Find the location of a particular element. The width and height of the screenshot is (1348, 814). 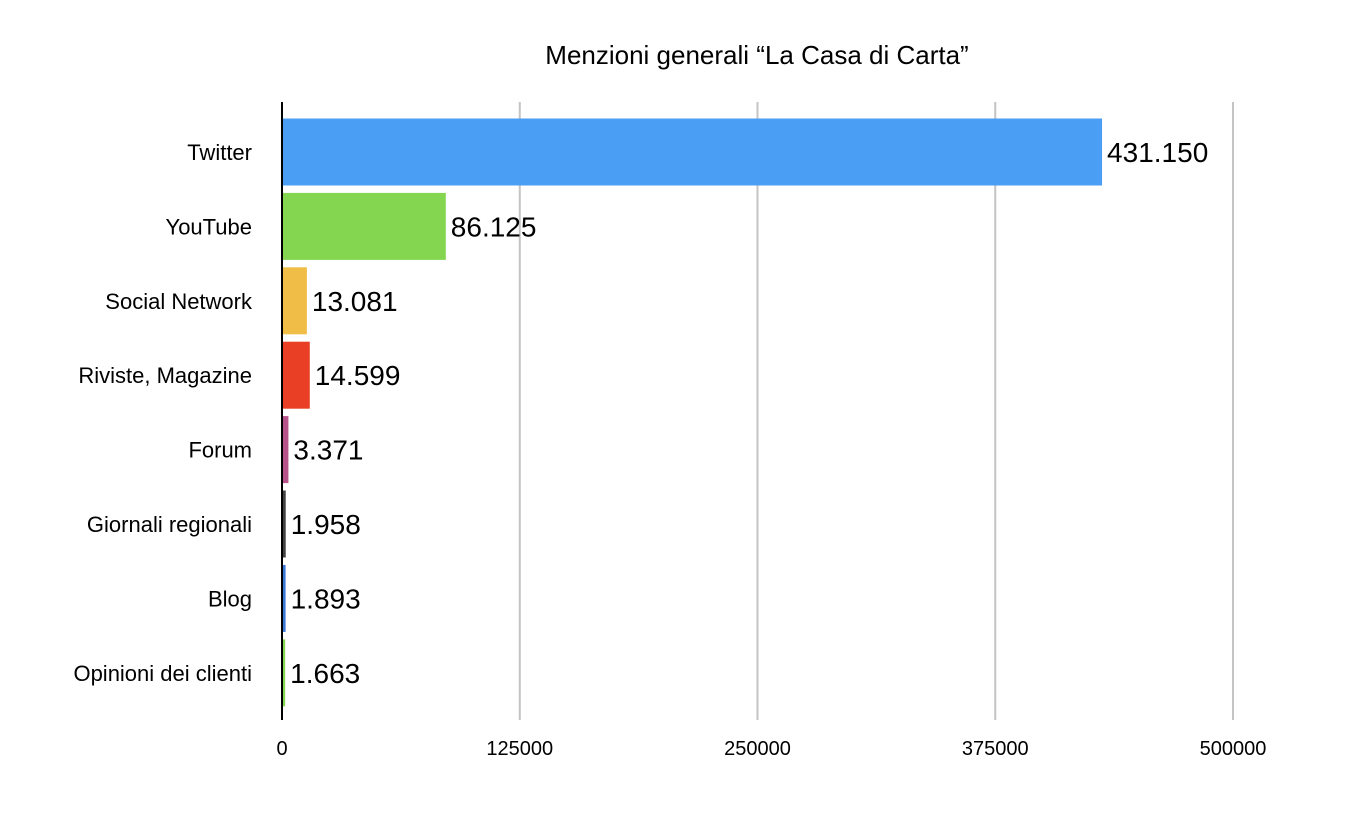

value-label: 1.958 is located at coordinates (326, 524).